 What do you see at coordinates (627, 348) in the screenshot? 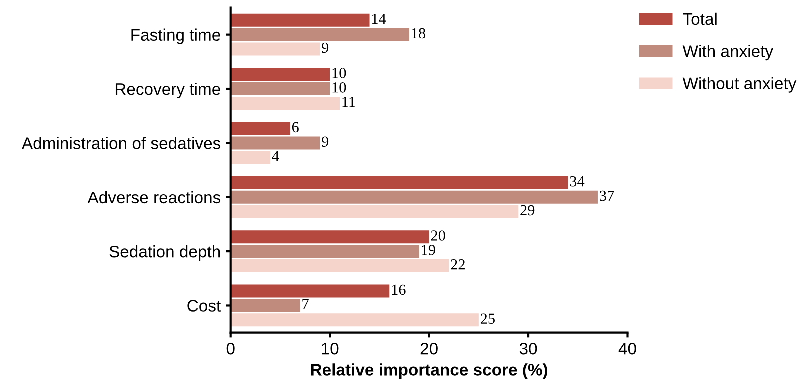
I see `x-tick-label: 40` at bounding box center [627, 348].